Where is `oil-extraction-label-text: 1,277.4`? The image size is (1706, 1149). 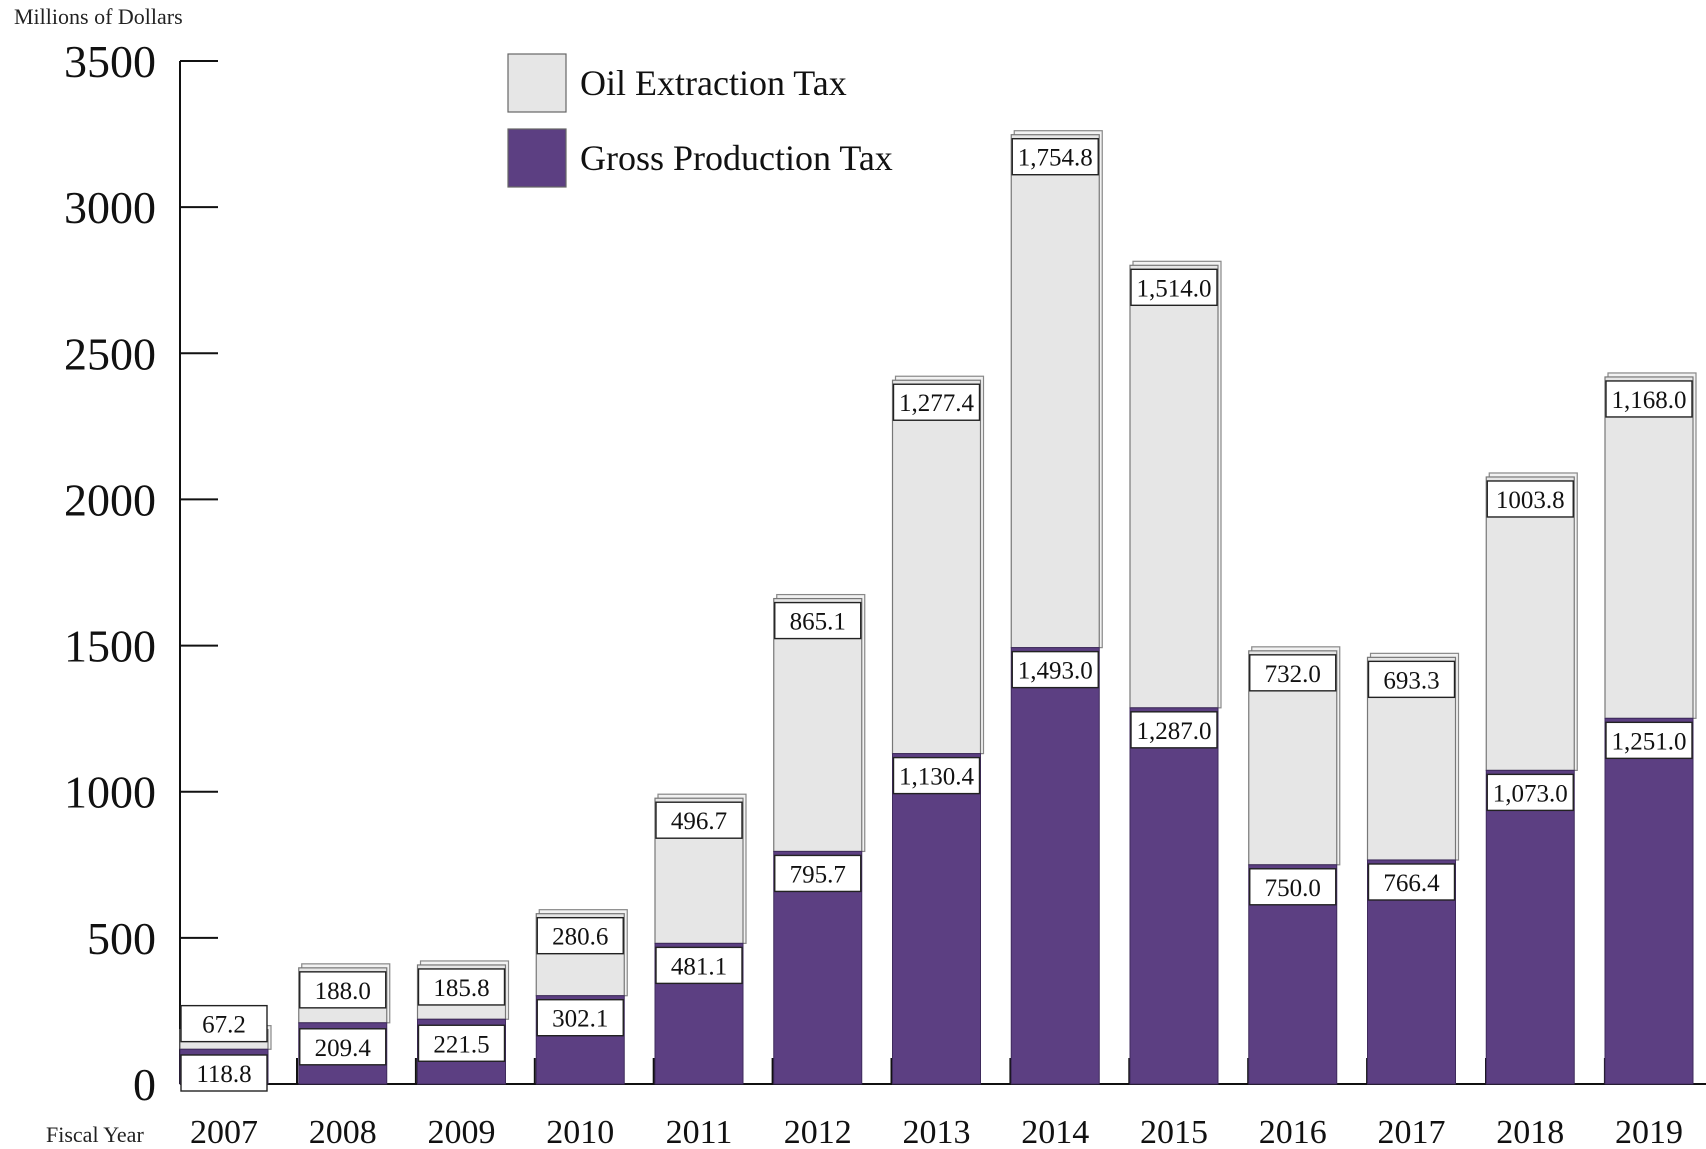
oil-extraction-label-text: 1,277.4 is located at coordinates (937, 403).